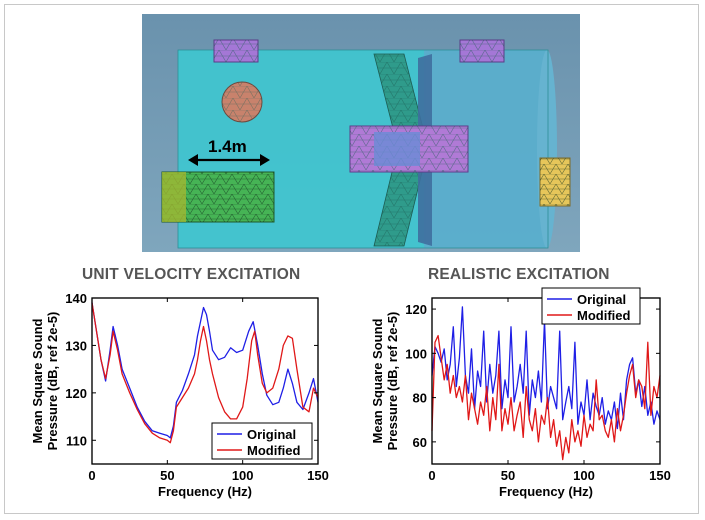 The width and height of the screenshot is (705, 520). I want to click on right-series-original-line, so click(546, 368).